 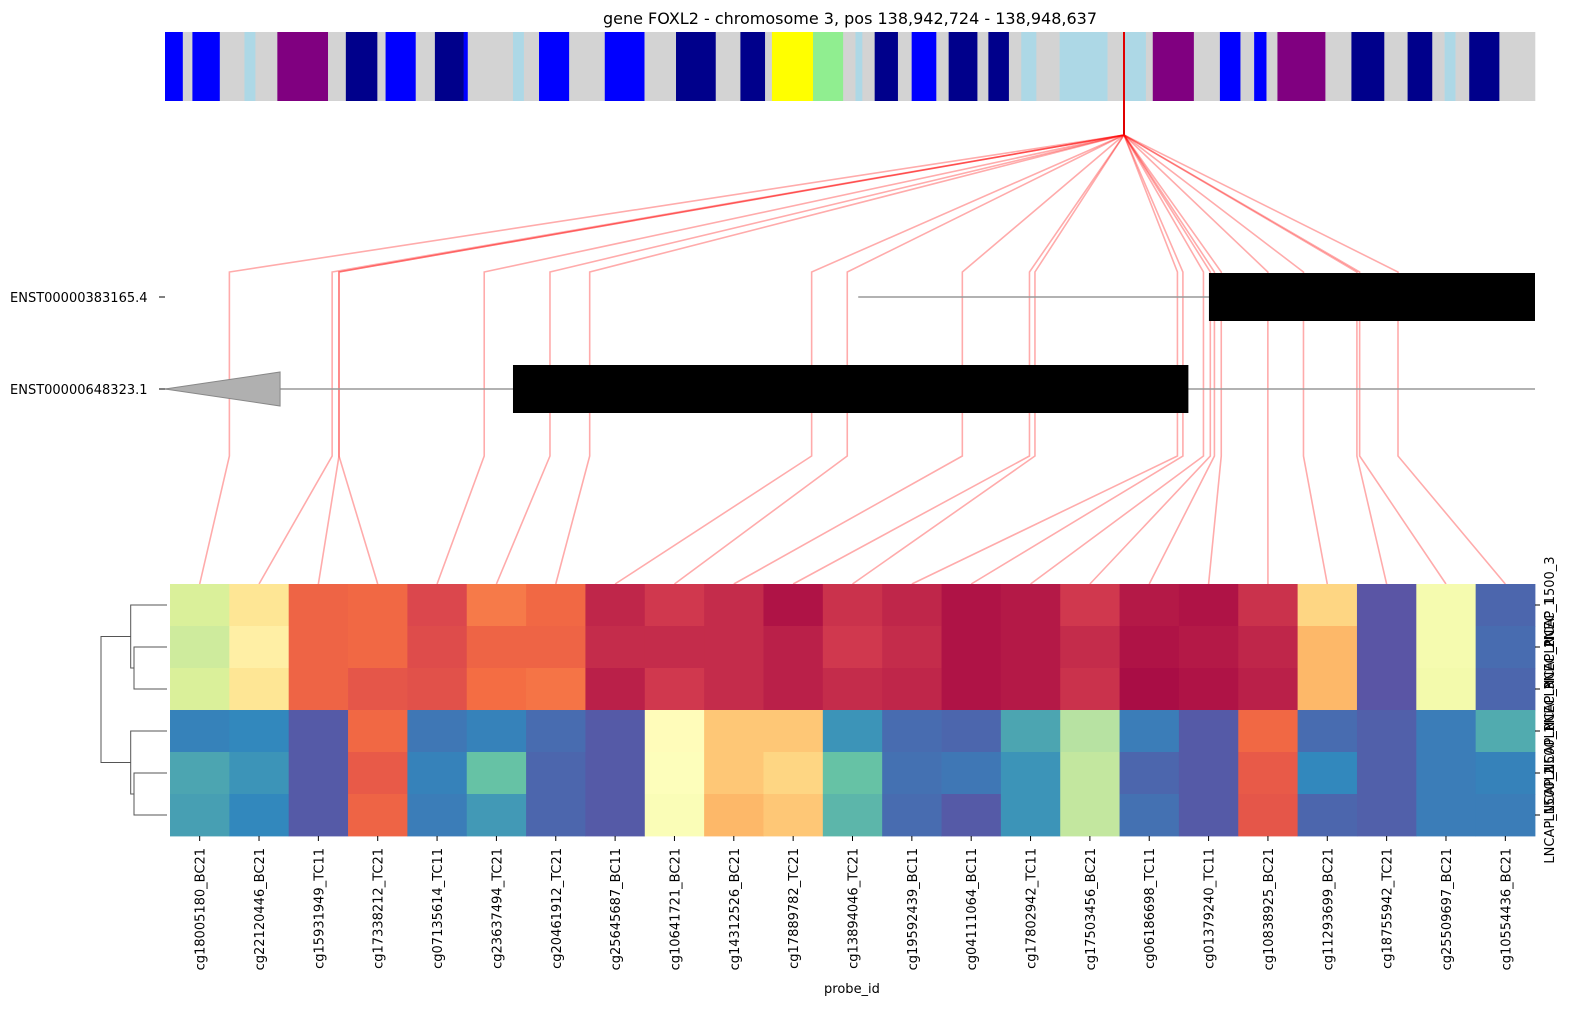 I want to click on x-tick-label-cg18755942_TC21: cg18755942_TC21, so click(x=1388, y=908).